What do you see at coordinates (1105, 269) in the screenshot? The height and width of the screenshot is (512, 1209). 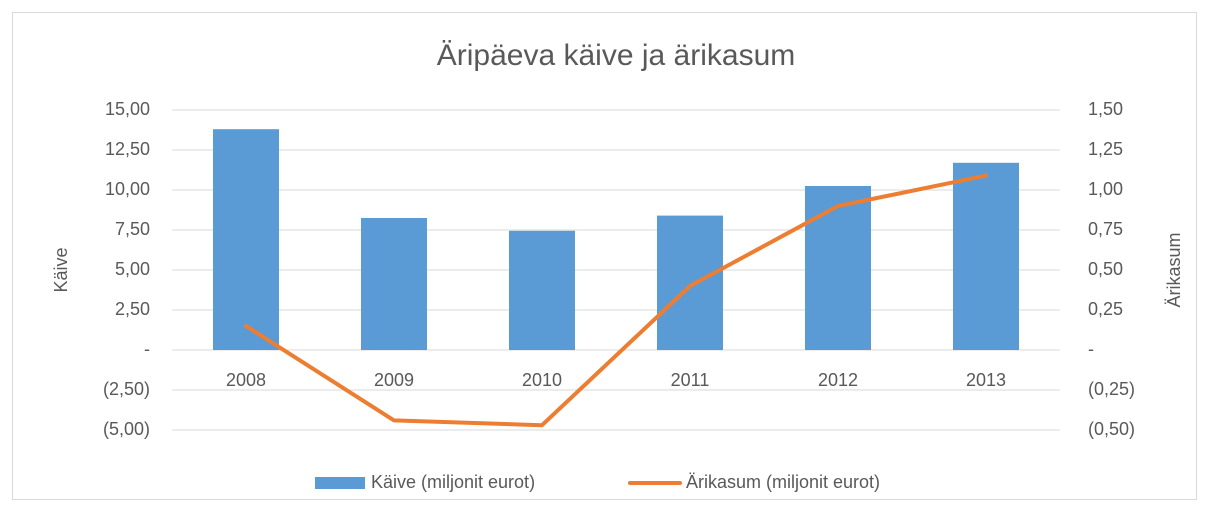 I see `y2-tick-label: 0,50` at bounding box center [1105, 269].